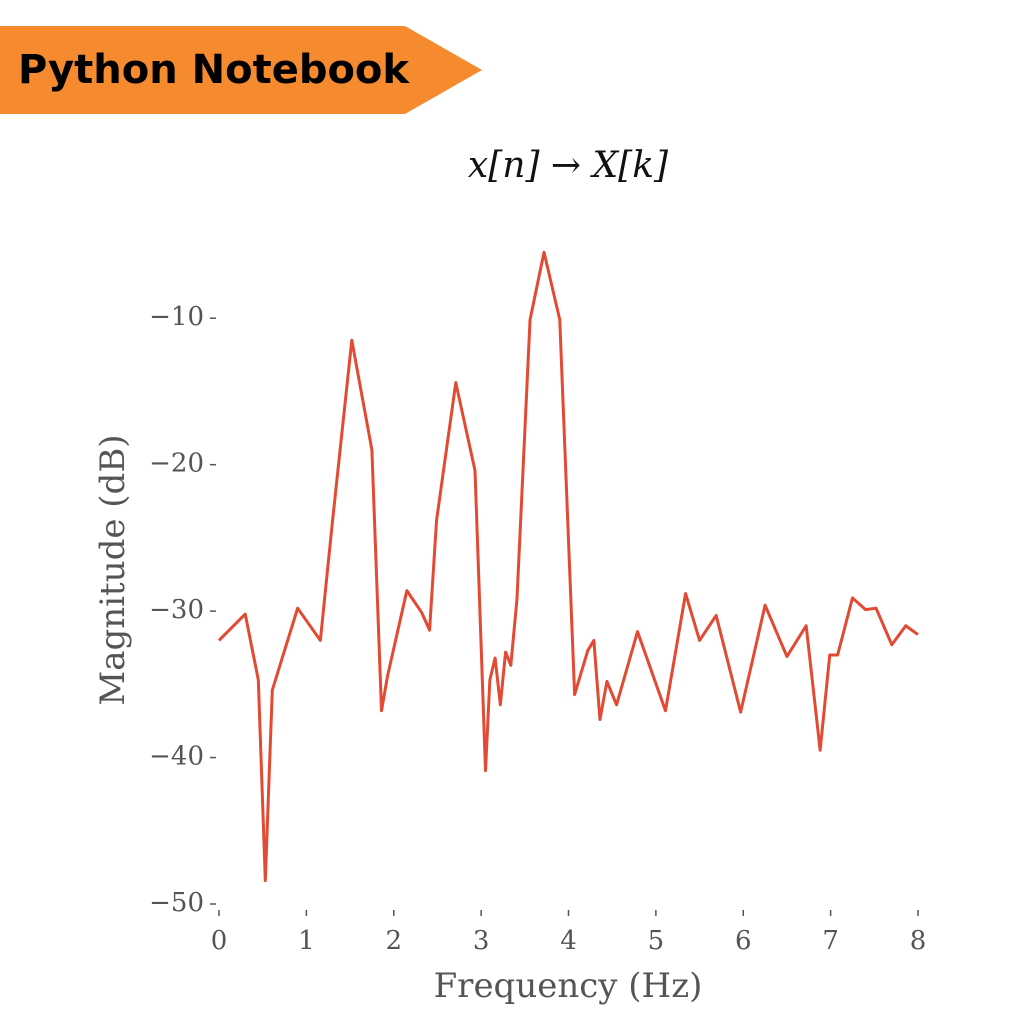 This screenshot has height=1024, width=1024. I want to click on y-axis-label: Magnitude (dB), so click(113, 569).